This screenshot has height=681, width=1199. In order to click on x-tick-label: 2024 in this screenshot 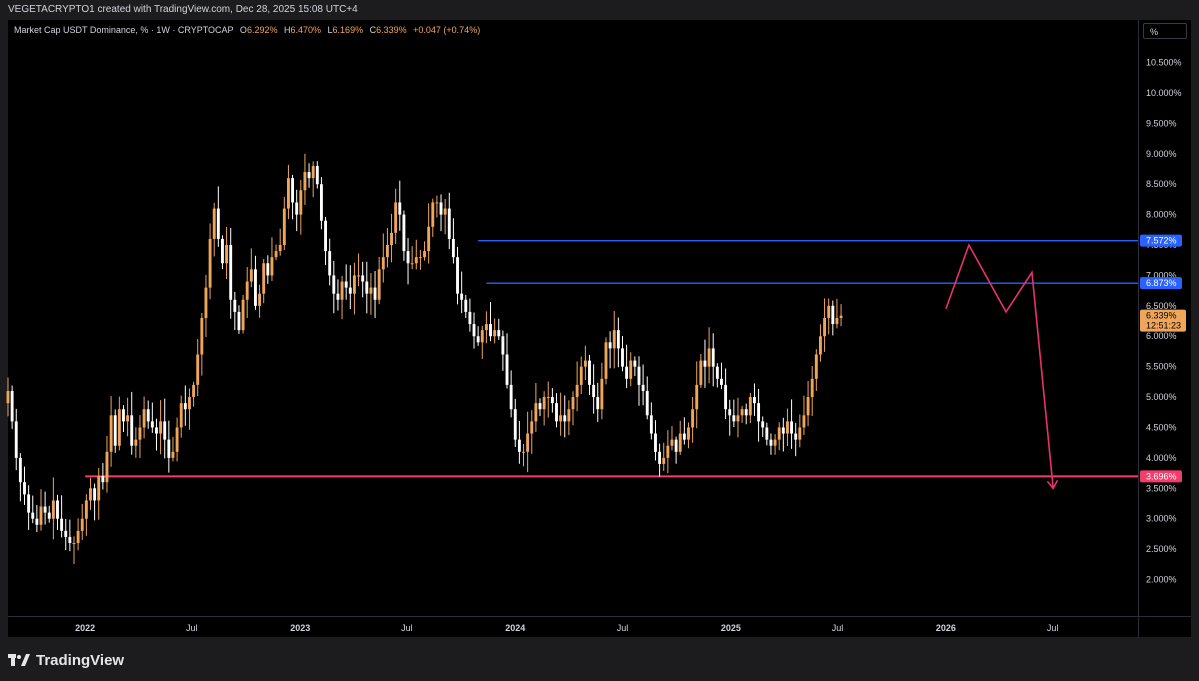, I will do `click(515, 628)`.